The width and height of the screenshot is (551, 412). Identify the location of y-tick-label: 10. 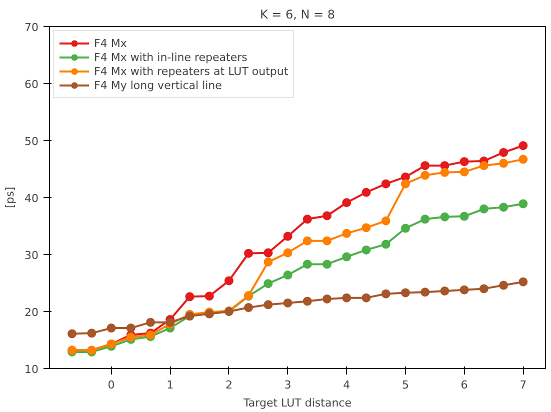
(31, 369).